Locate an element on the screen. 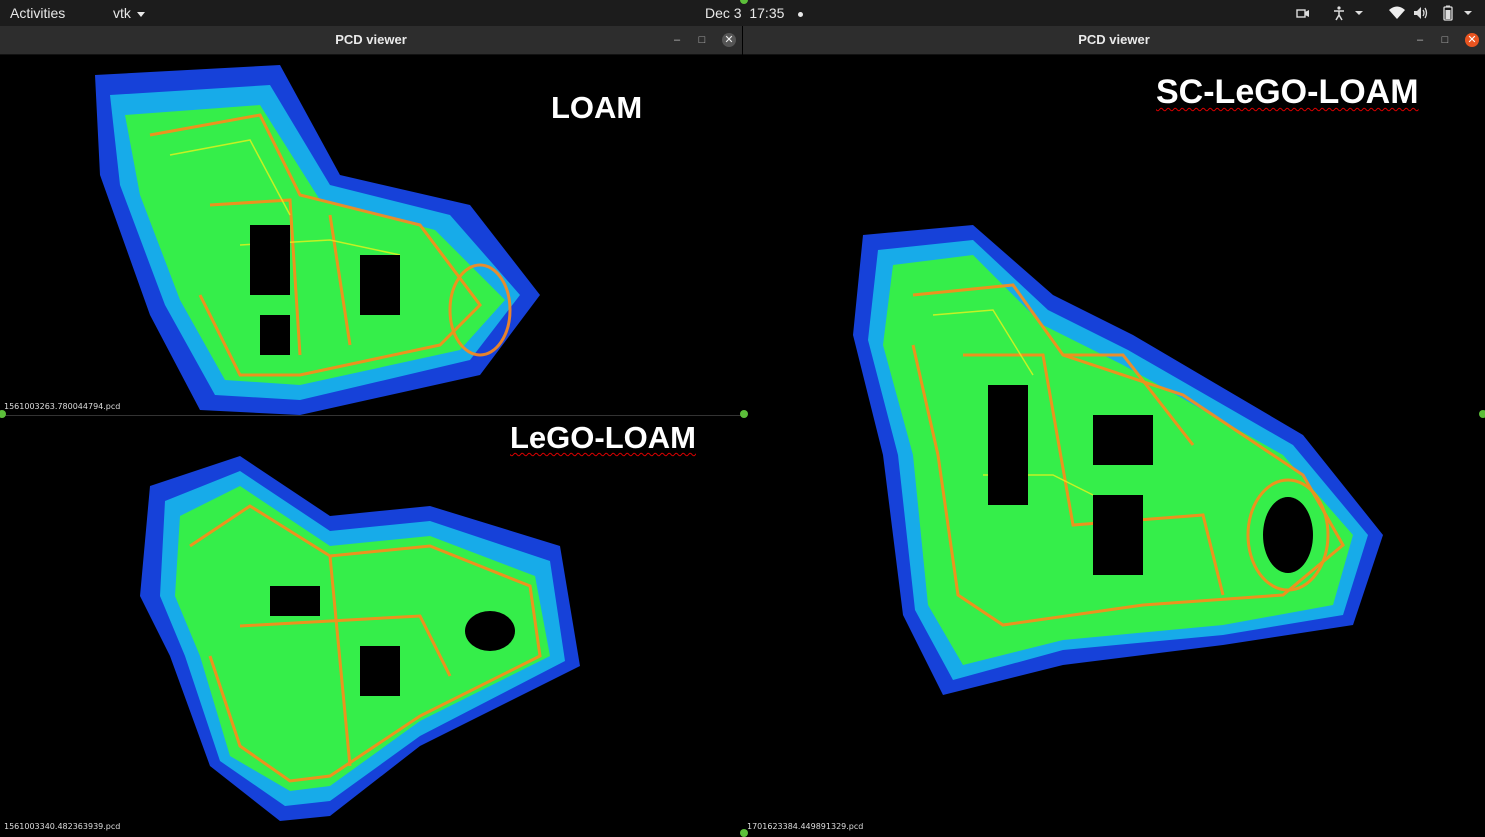 Image resolution: width=1485 pixels, height=837 pixels. clock: Dec 3 17:35 is located at coordinates (754, 13).